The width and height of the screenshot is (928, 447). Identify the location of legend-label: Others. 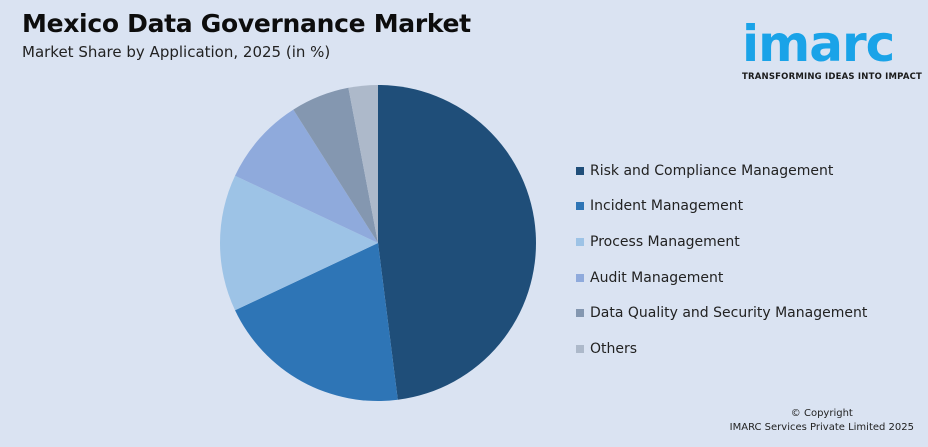
(614, 348).